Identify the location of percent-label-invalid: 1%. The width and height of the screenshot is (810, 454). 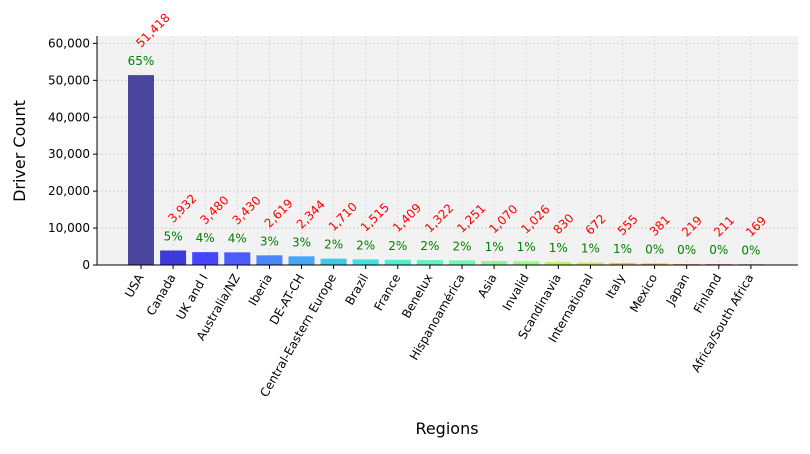
(526, 247).